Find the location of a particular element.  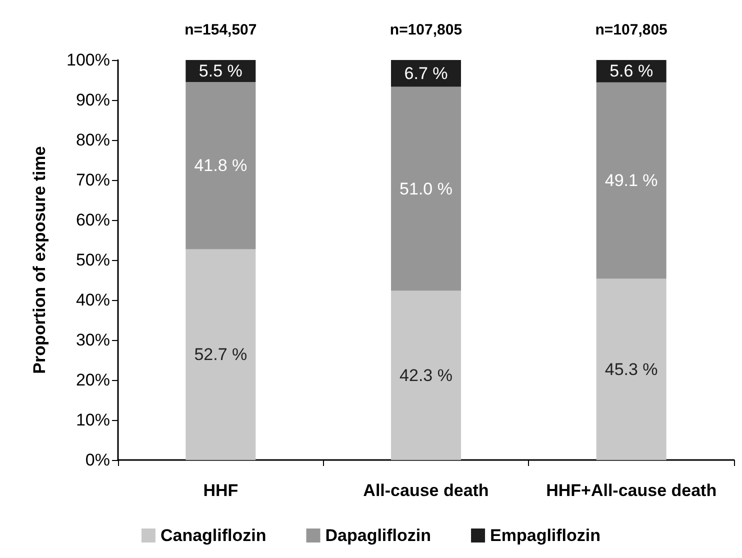

data-label: 52.7 % is located at coordinates (221, 354).